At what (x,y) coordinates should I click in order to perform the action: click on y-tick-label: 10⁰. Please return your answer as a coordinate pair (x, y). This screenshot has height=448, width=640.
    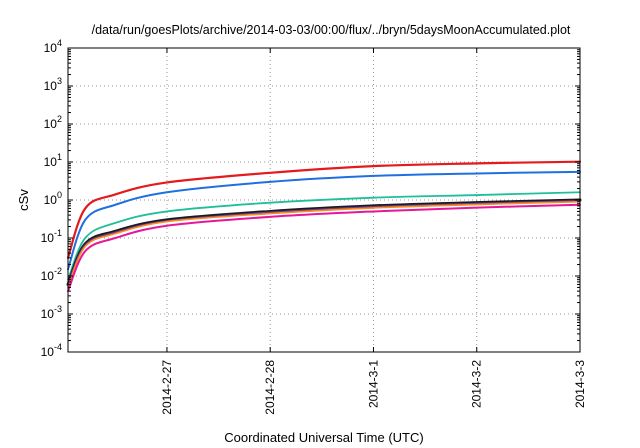
    Looking at the image, I should click on (53, 198).